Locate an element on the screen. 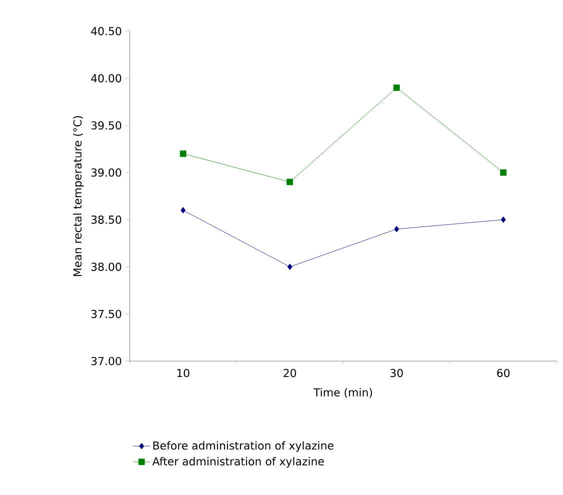  x-tick-label: 20 is located at coordinates (290, 373).